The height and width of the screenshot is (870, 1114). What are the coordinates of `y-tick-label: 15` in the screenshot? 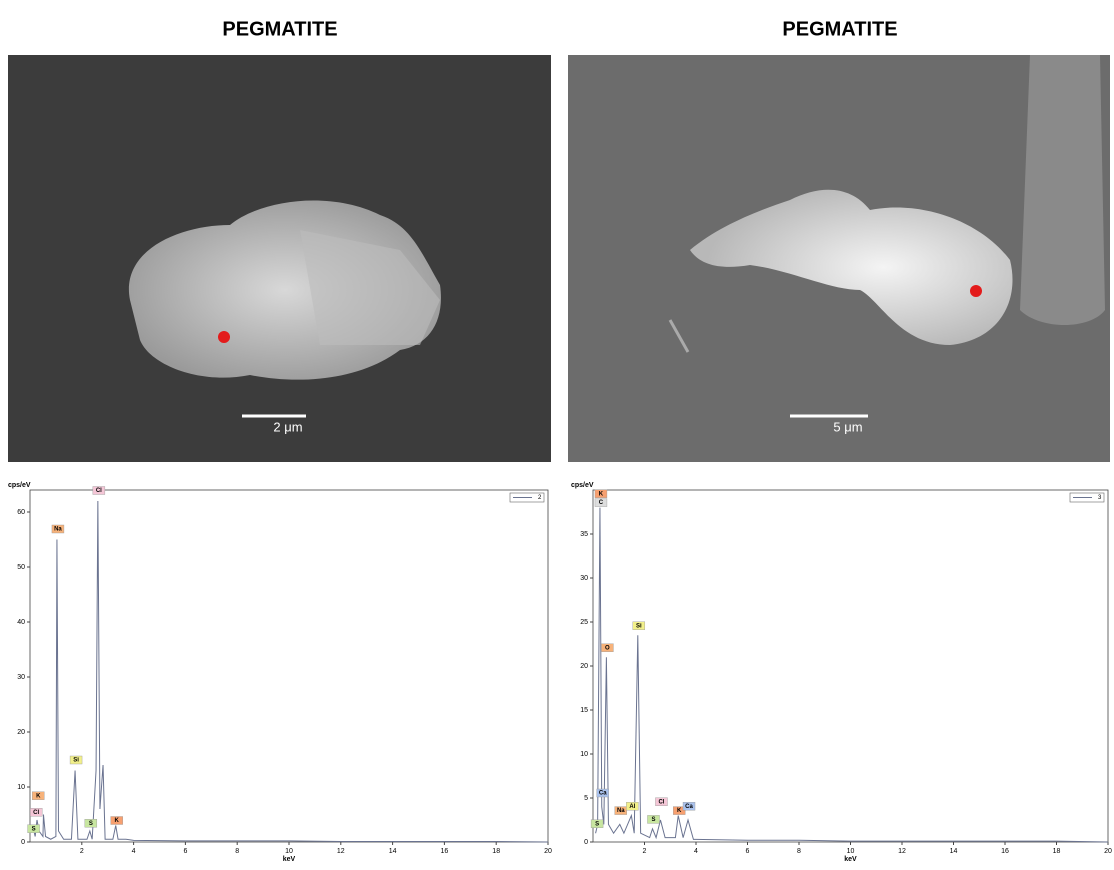 It's located at (584, 710).